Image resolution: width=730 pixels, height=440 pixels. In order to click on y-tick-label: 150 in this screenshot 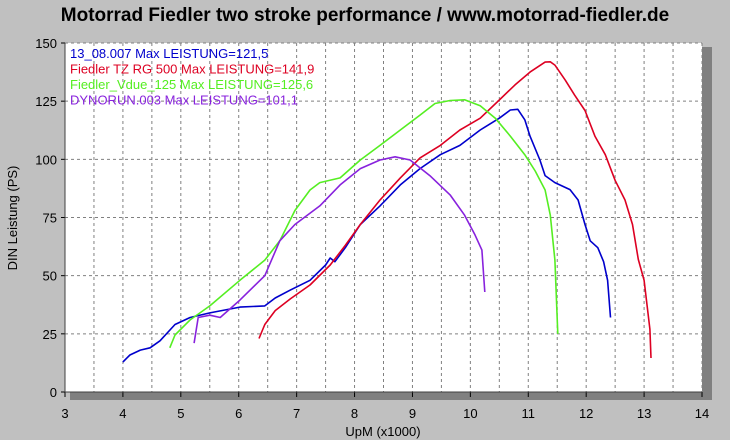, I will do `click(46, 43)`.